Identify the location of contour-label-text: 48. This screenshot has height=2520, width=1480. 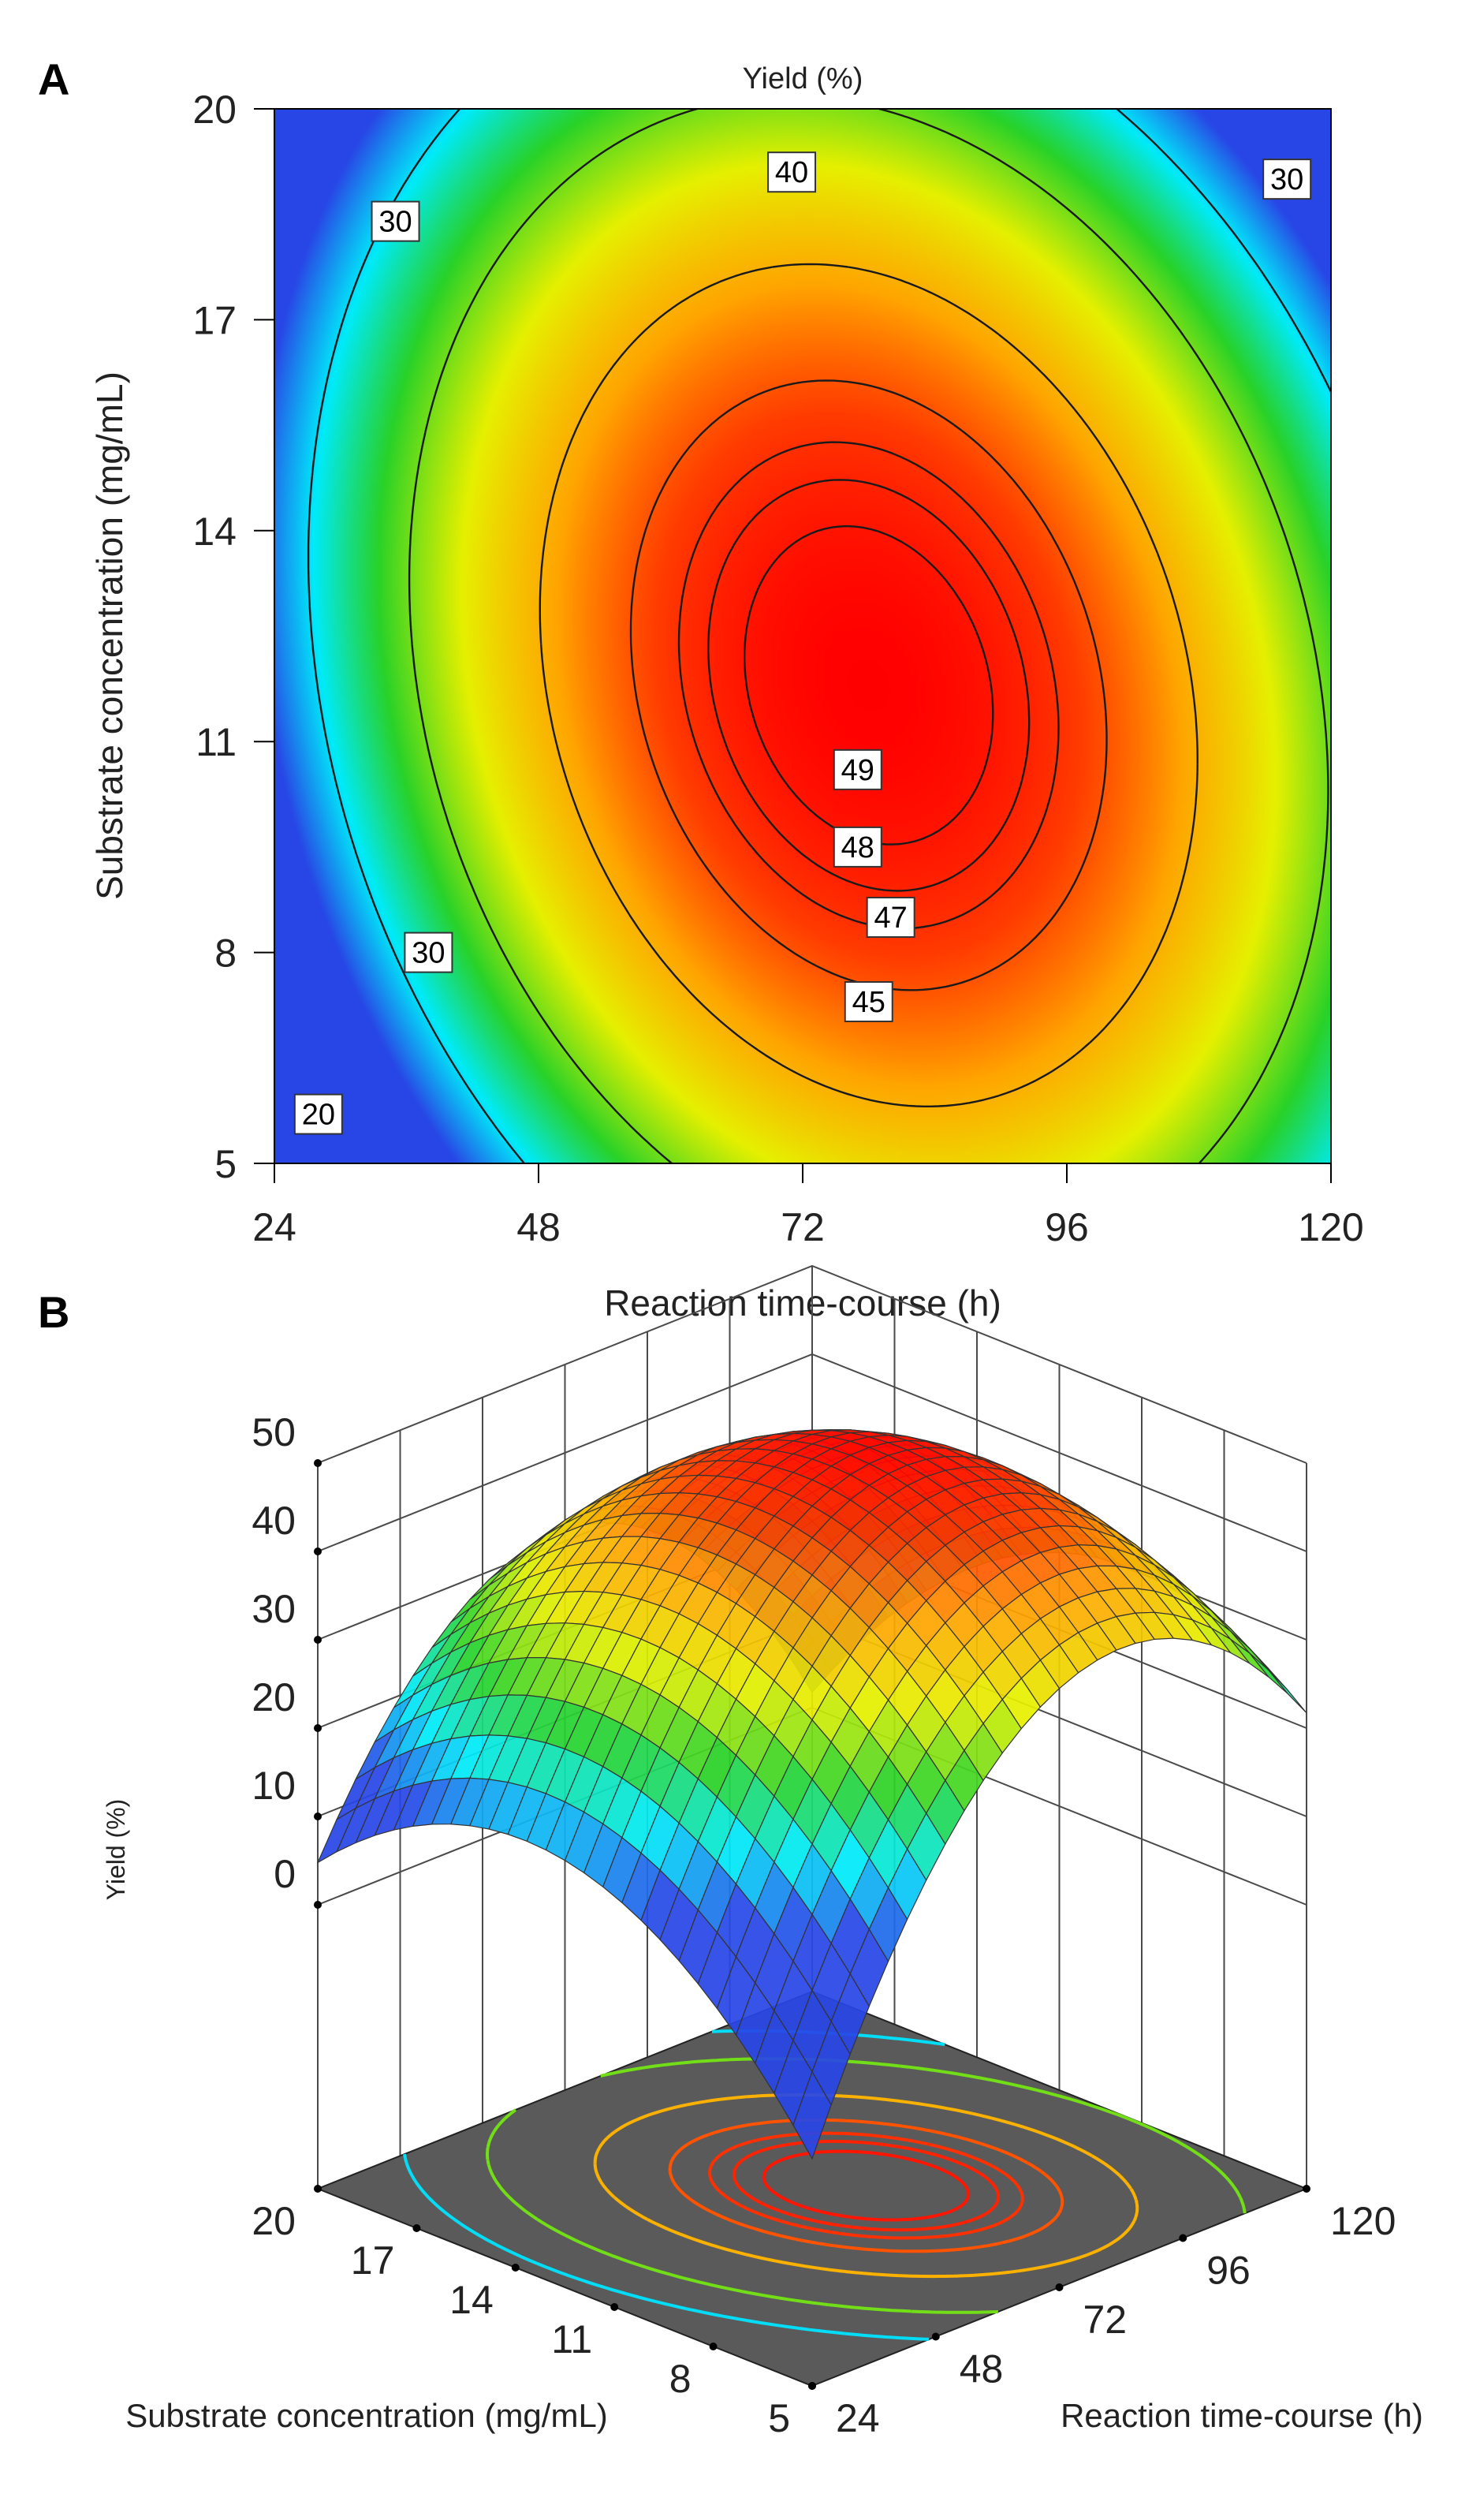
(858, 847).